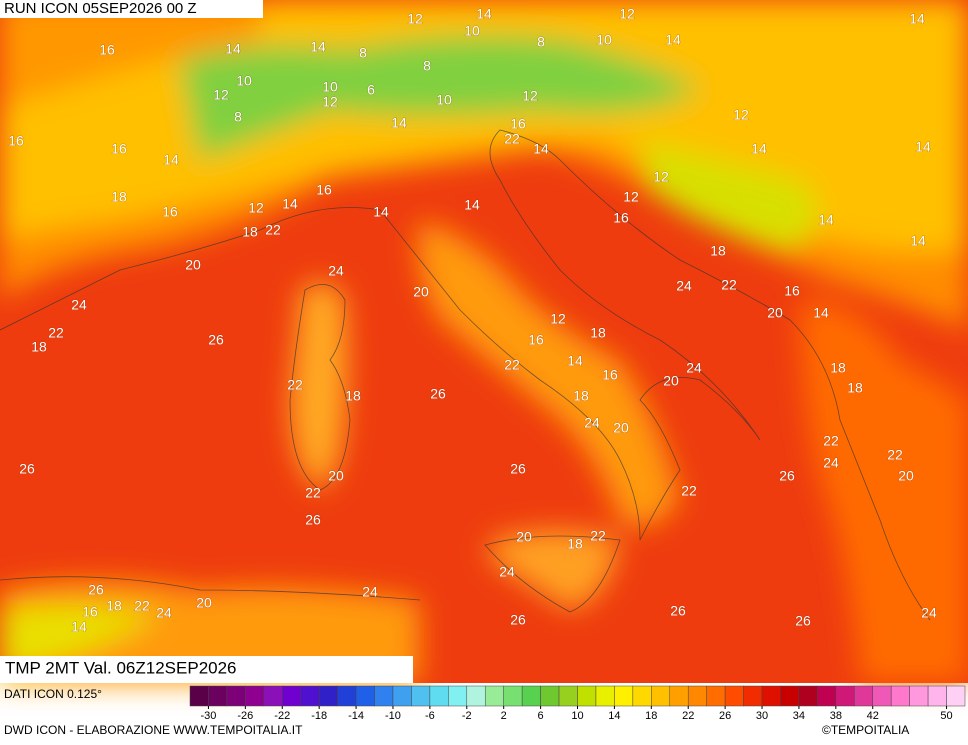 This screenshot has width=968, height=745. Describe the element at coordinates (430, 716) in the screenshot. I see `colorbar-tick-label: -6` at that location.